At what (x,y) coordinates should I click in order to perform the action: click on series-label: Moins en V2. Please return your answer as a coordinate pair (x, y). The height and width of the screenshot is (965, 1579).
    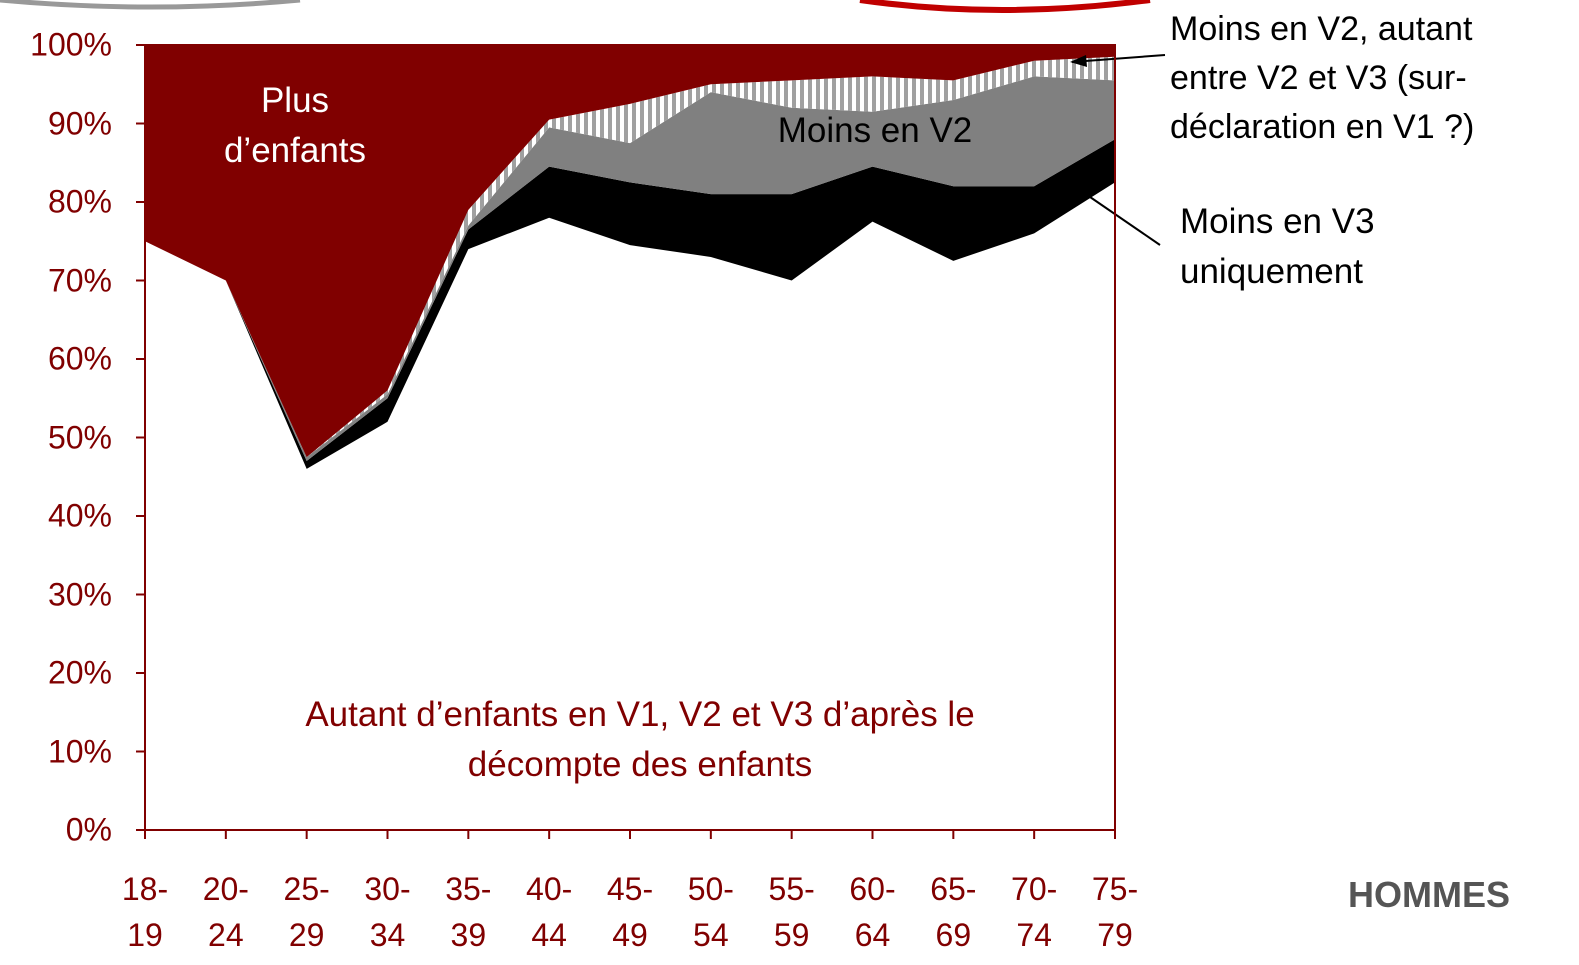
    Looking at the image, I should click on (875, 130).